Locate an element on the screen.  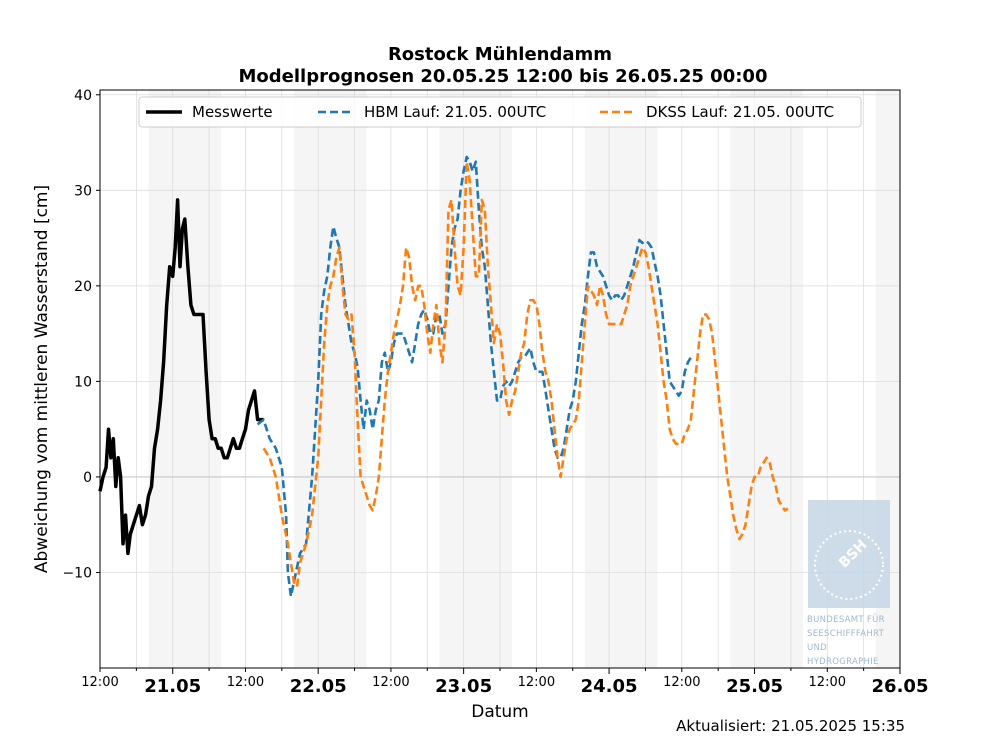
bsh-logo-text: SEESCHIFFFAHRT is located at coordinates (846, 634).